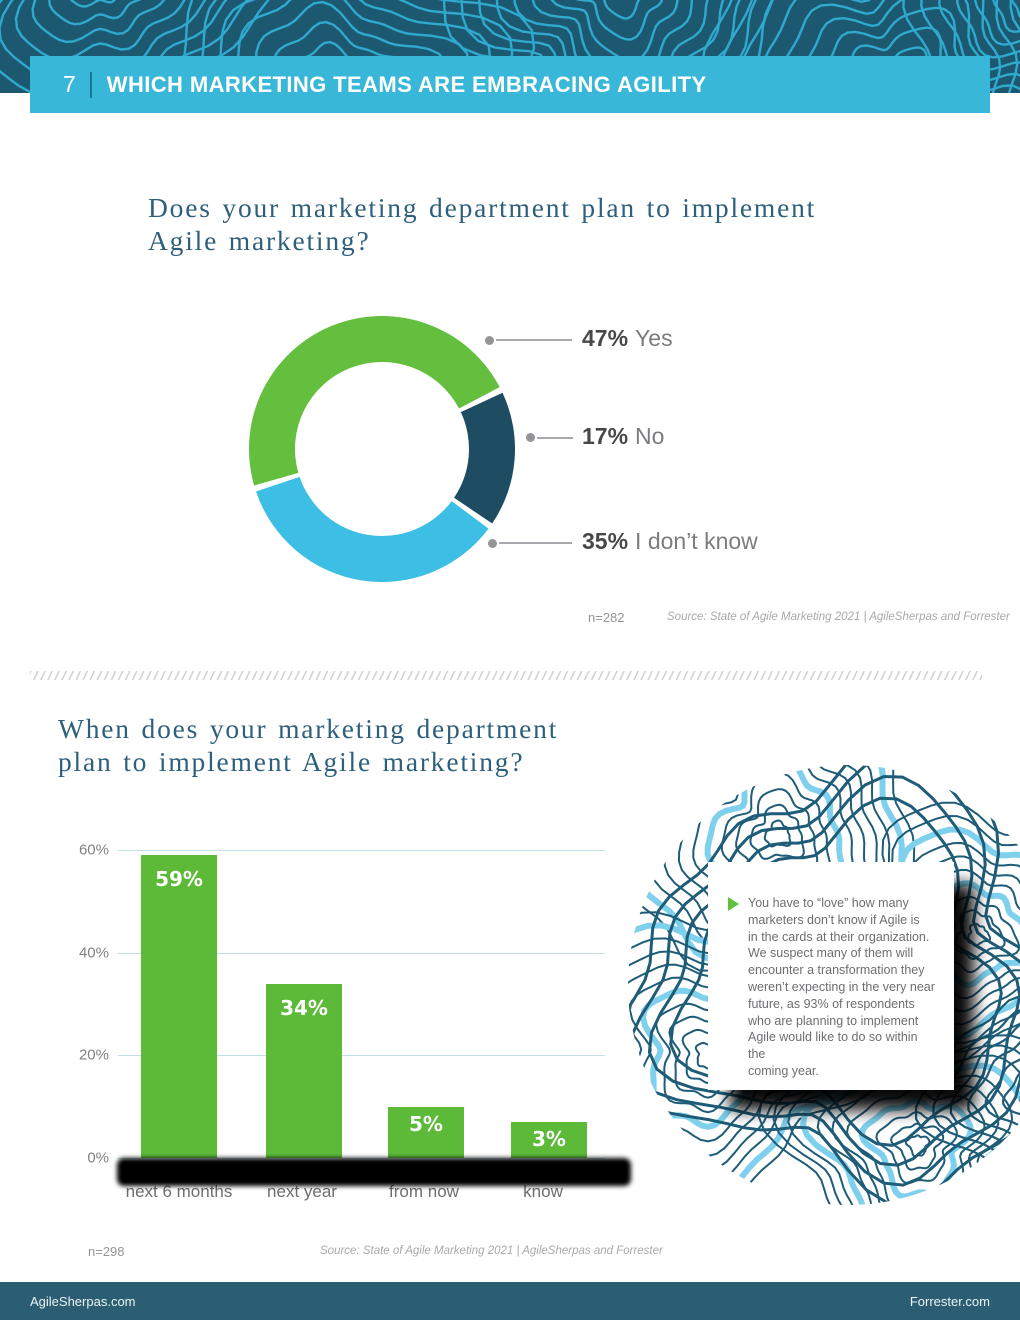  What do you see at coordinates (93, 1055) in the screenshot?
I see `y-tick-20: 20%` at bounding box center [93, 1055].